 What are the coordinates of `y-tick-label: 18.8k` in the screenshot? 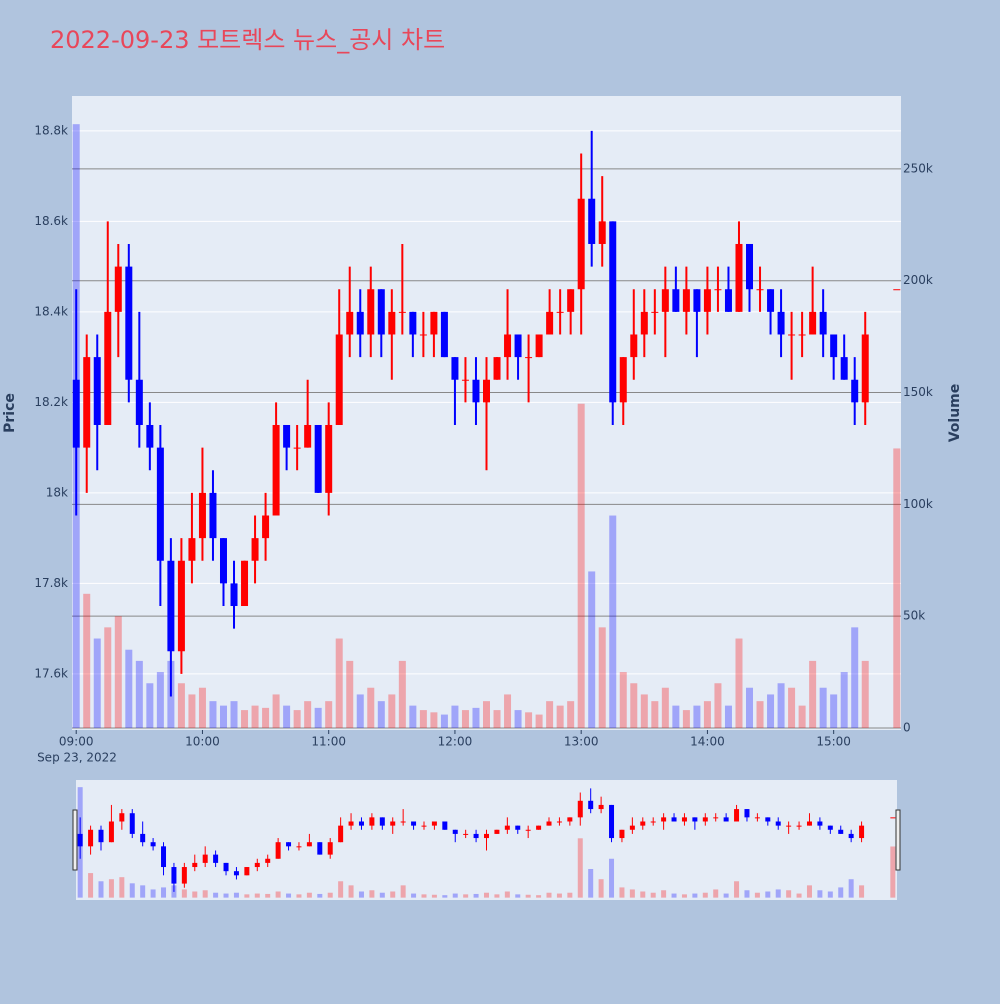 It's located at (51, 130).